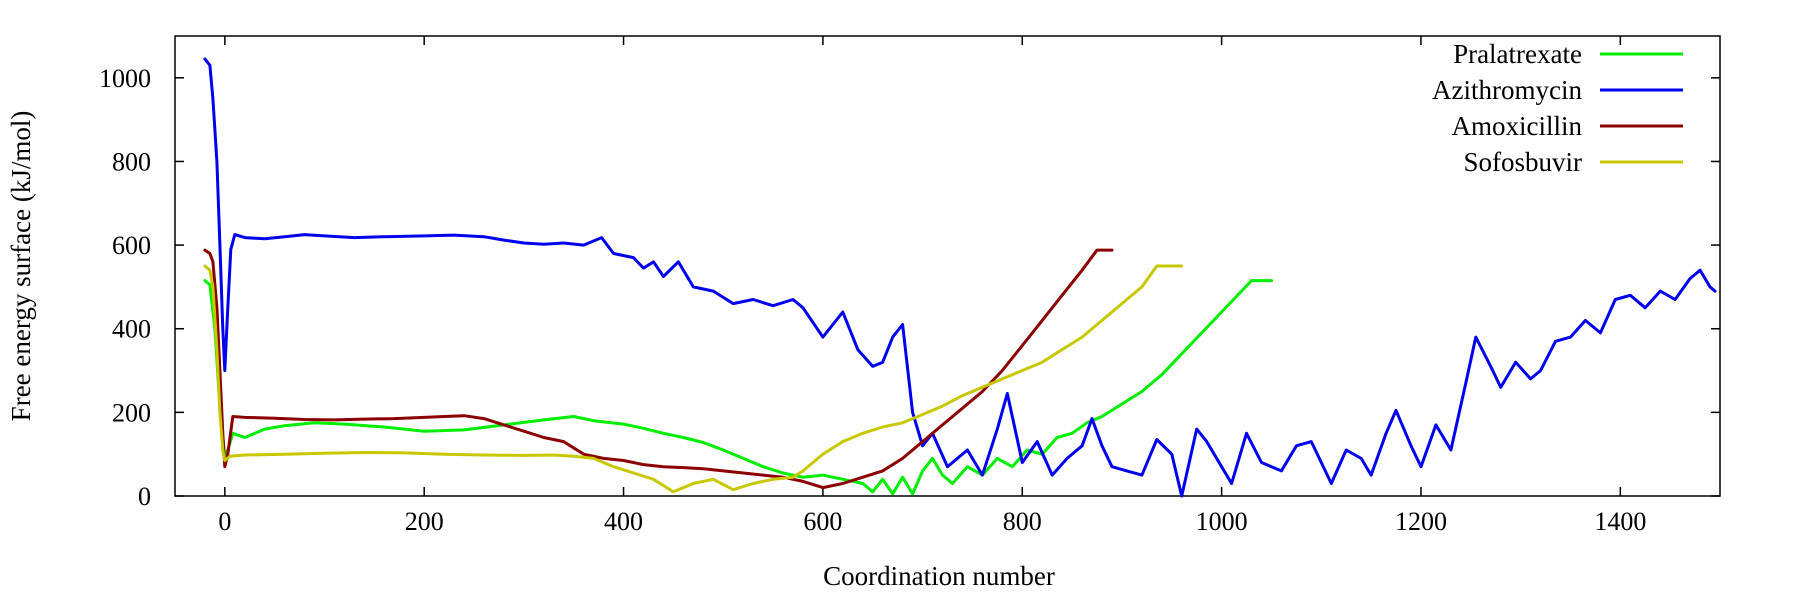 The width and height of the screenshot is (1800, 600). I want to click on y-tick-label: 0, so click(144, 496).